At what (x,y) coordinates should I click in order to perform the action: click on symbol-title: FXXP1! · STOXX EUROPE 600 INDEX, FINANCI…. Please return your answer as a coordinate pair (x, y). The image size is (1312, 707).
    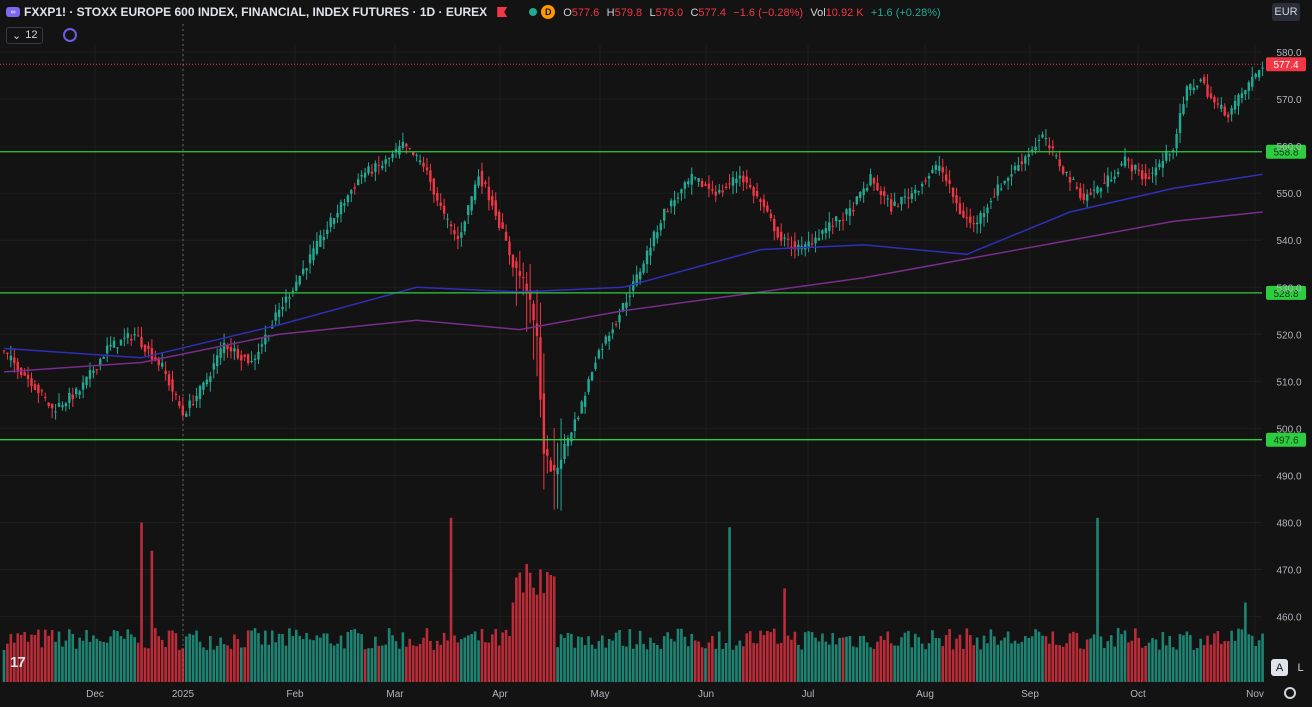
    Looking at the image, I should click on (256, 12).